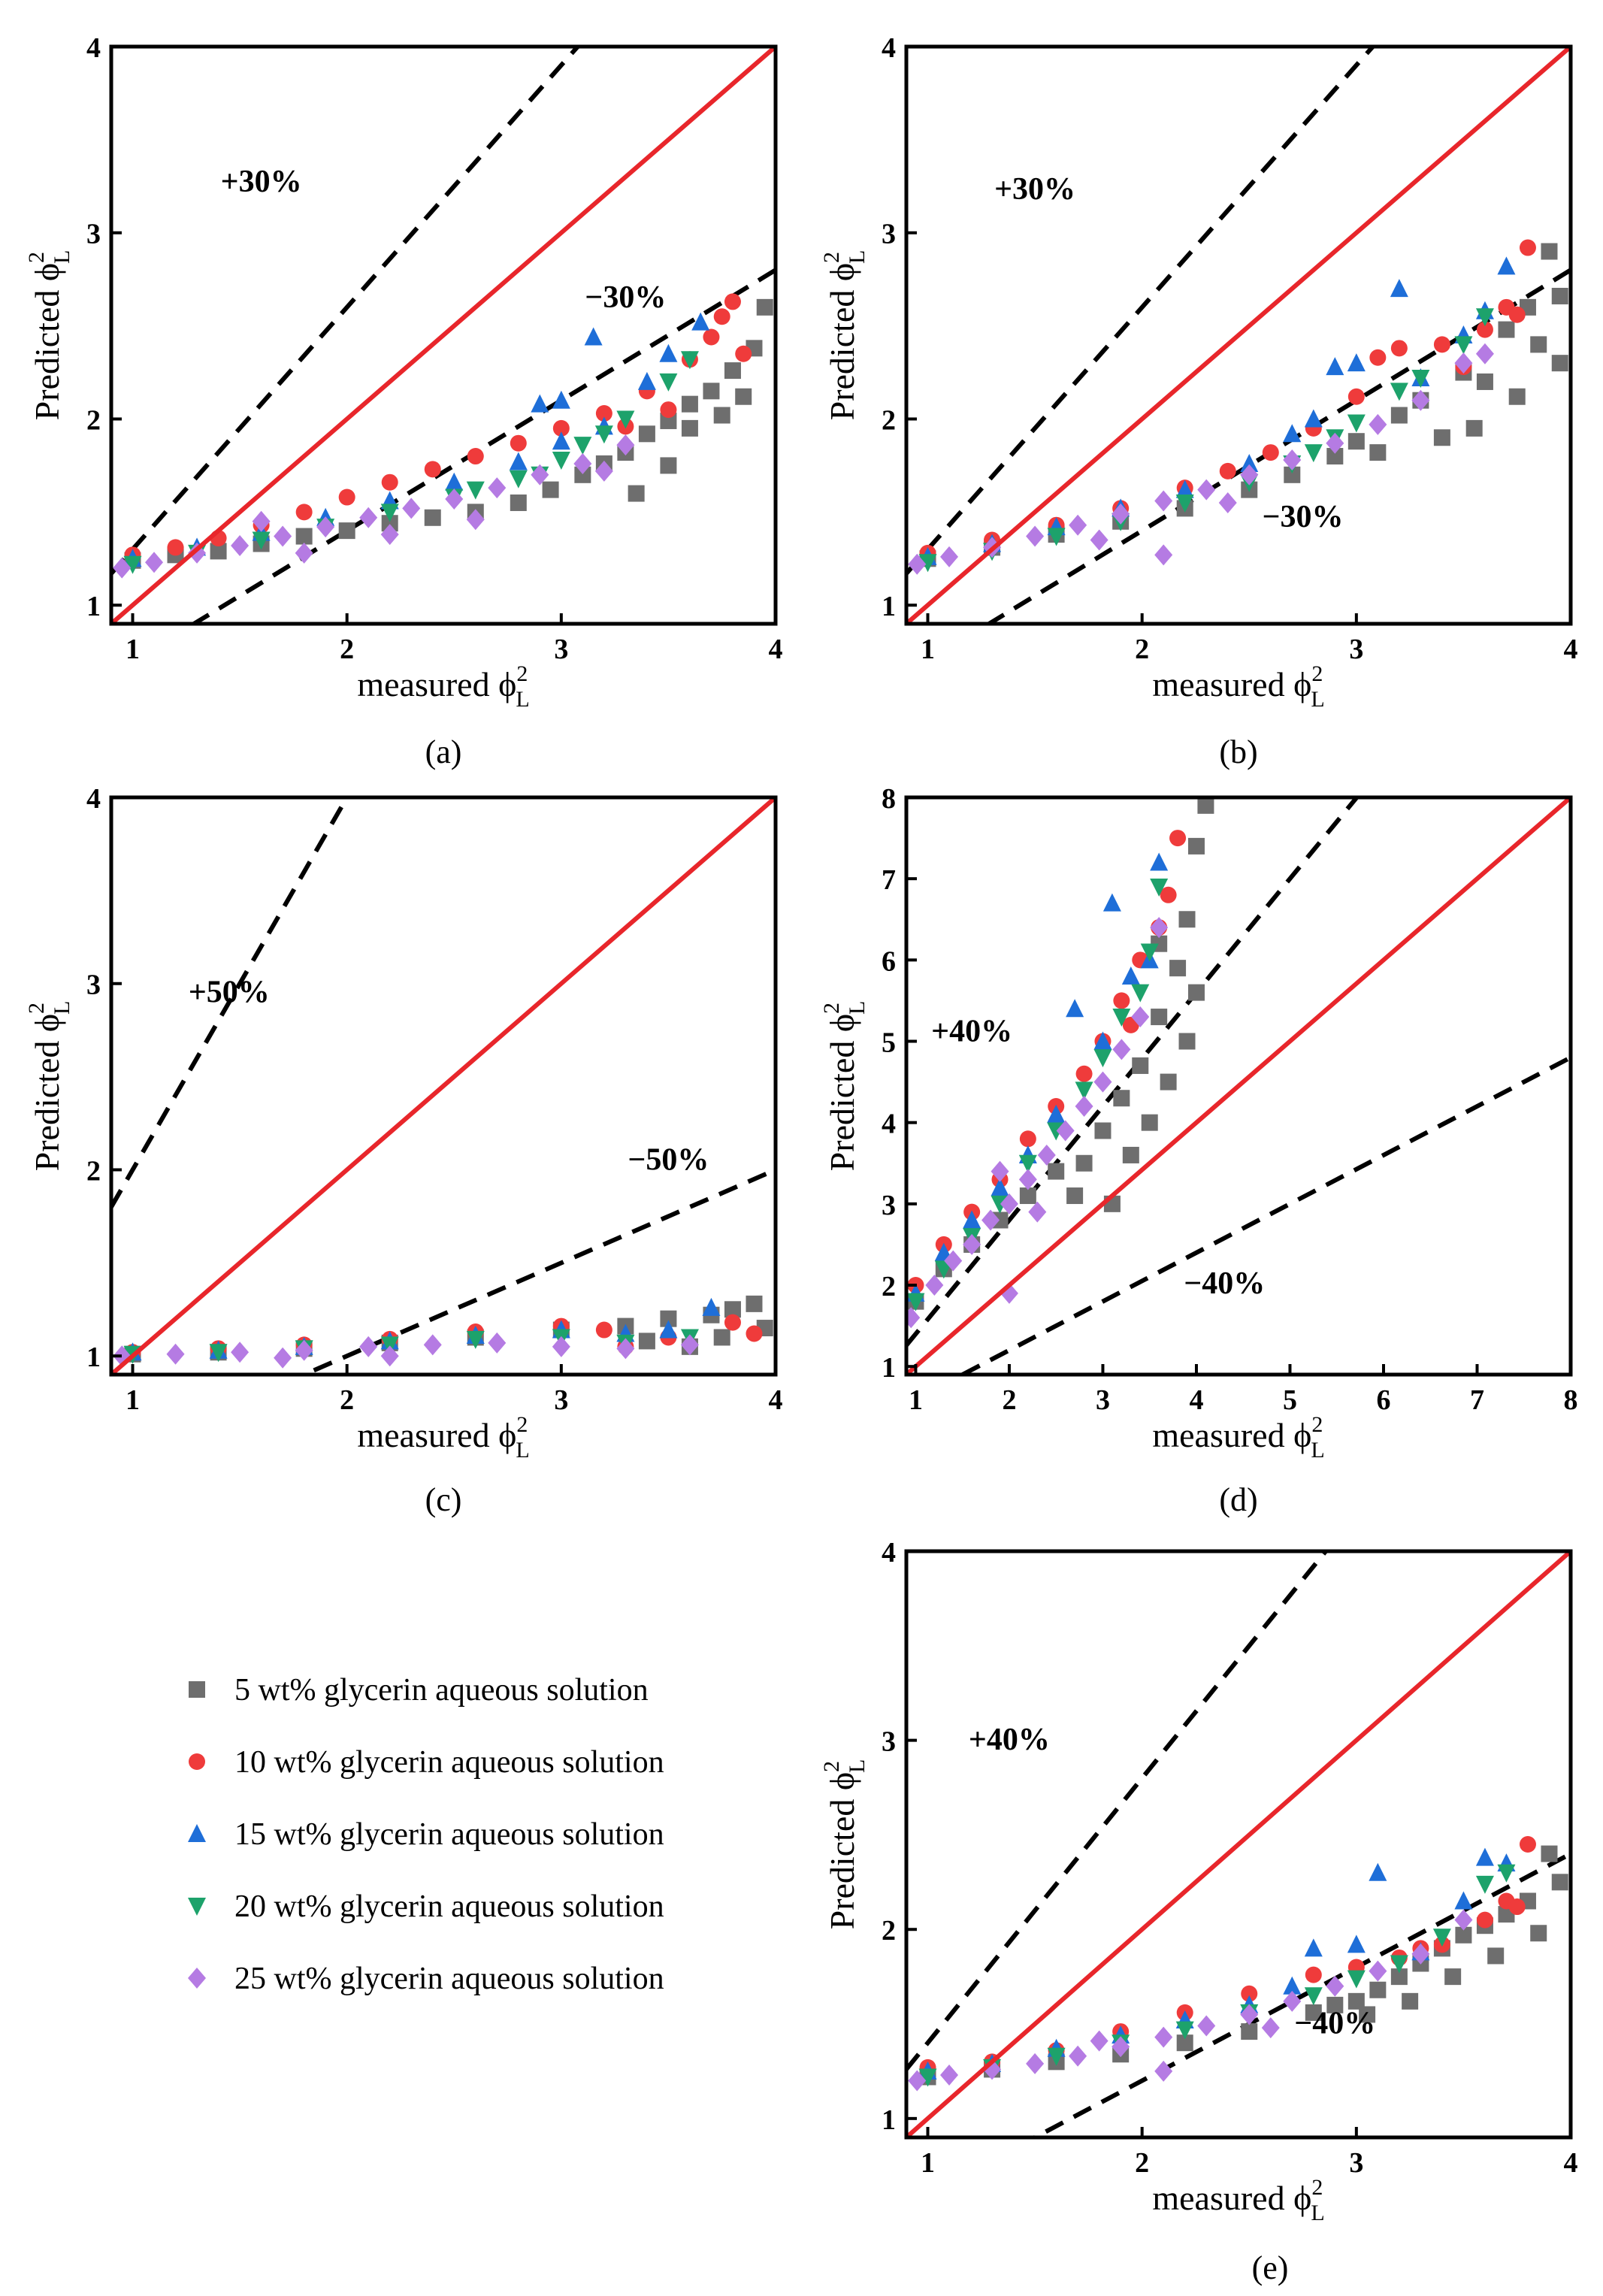 The width and height of the screenshot is (1603, 2296). What do you see at coordinates (93, 799) in the screenshot?
I see `y-tick-label-c-3: 4` at bounding box center [93, 799].